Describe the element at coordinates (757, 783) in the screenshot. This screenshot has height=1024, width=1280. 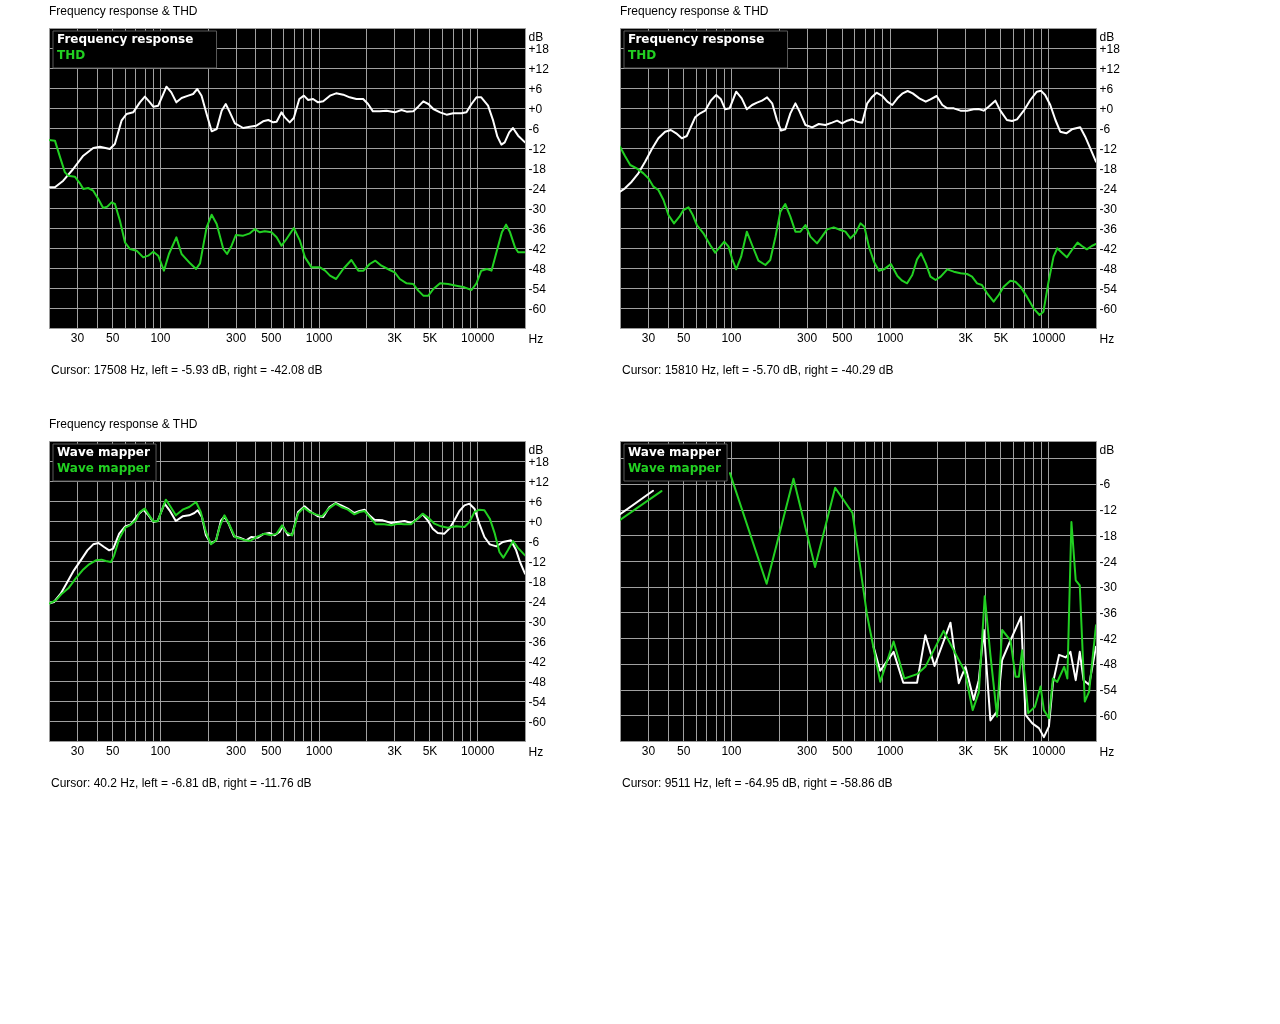
I see `text: Cursor: 9511 Hz, left = -64.95 dB, right = -58.86 dB` at that location.